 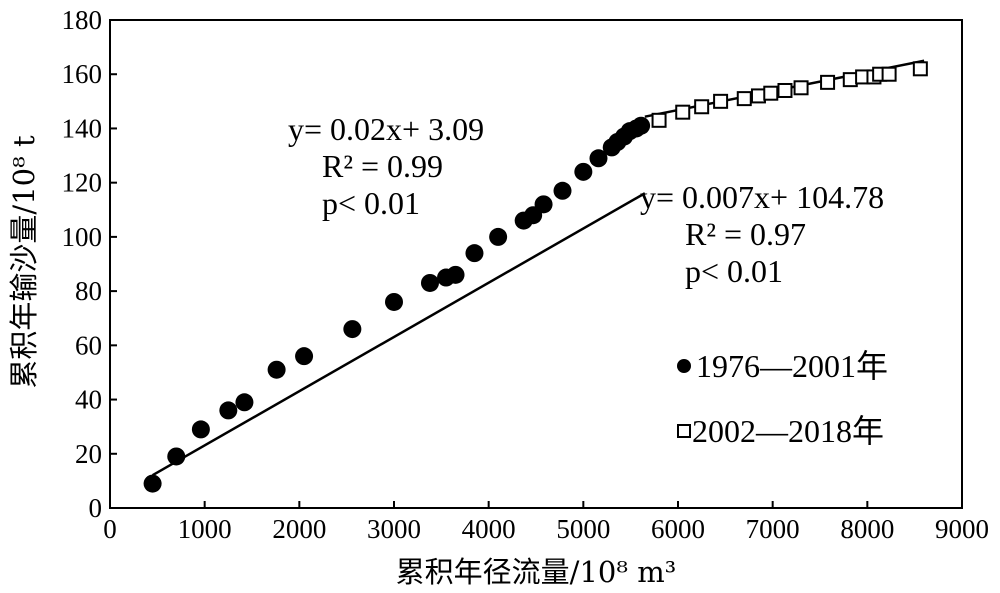 What do you see at coordinates (96, 508) in the screenshot?
I see `y-tick-label: 0` at bounding box center [96, 508].